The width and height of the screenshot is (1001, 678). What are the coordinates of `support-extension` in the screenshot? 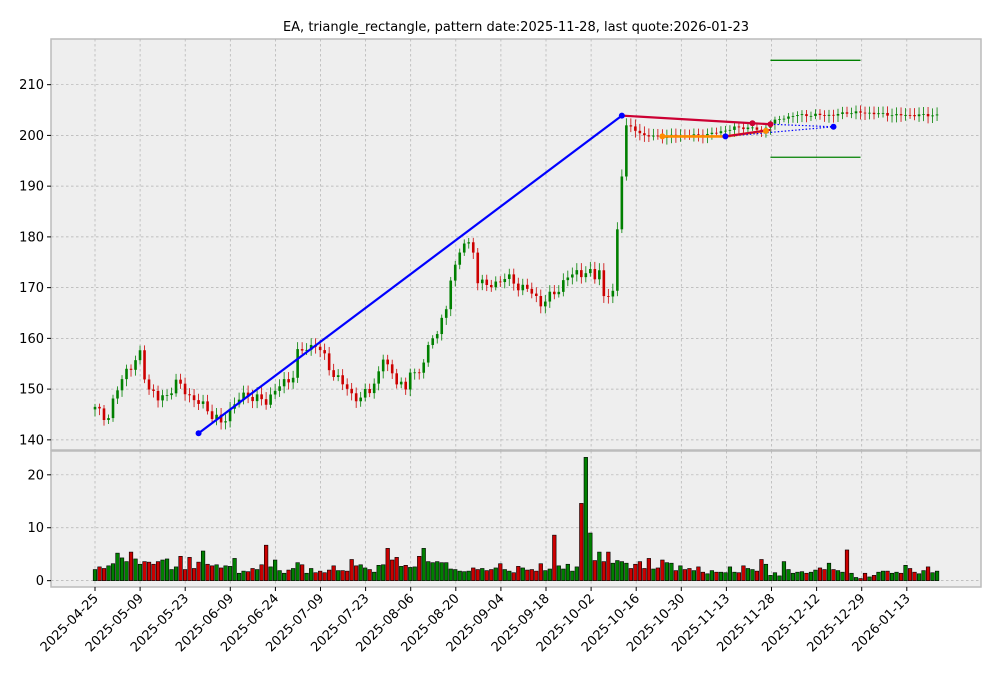 It's located at (779, 132).